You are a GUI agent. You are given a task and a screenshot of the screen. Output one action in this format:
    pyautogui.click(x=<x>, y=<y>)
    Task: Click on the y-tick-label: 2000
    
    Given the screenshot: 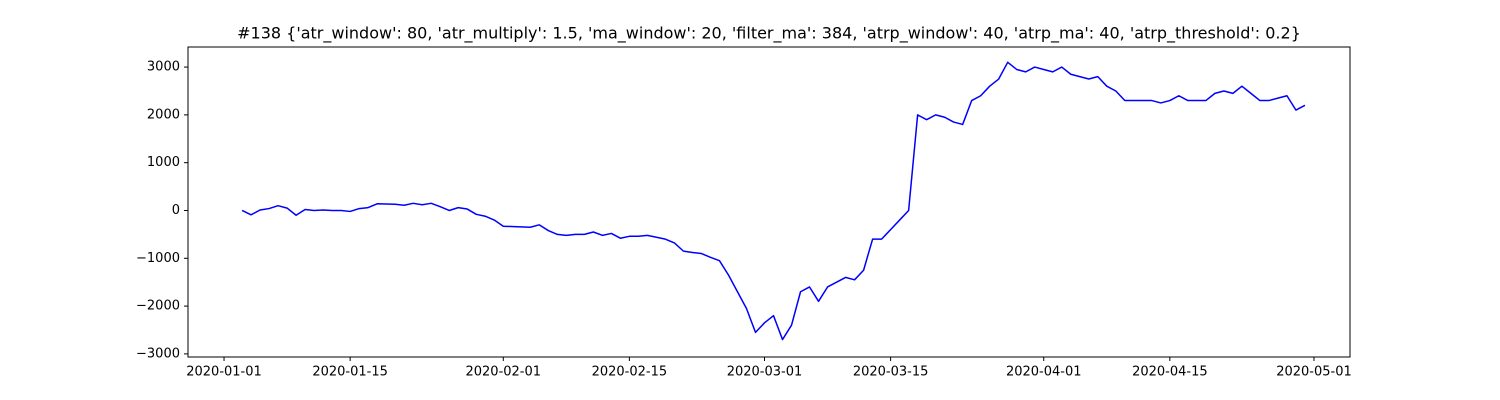 What is the action you would take?
    pyautogui.click(x=163, y=114)
    